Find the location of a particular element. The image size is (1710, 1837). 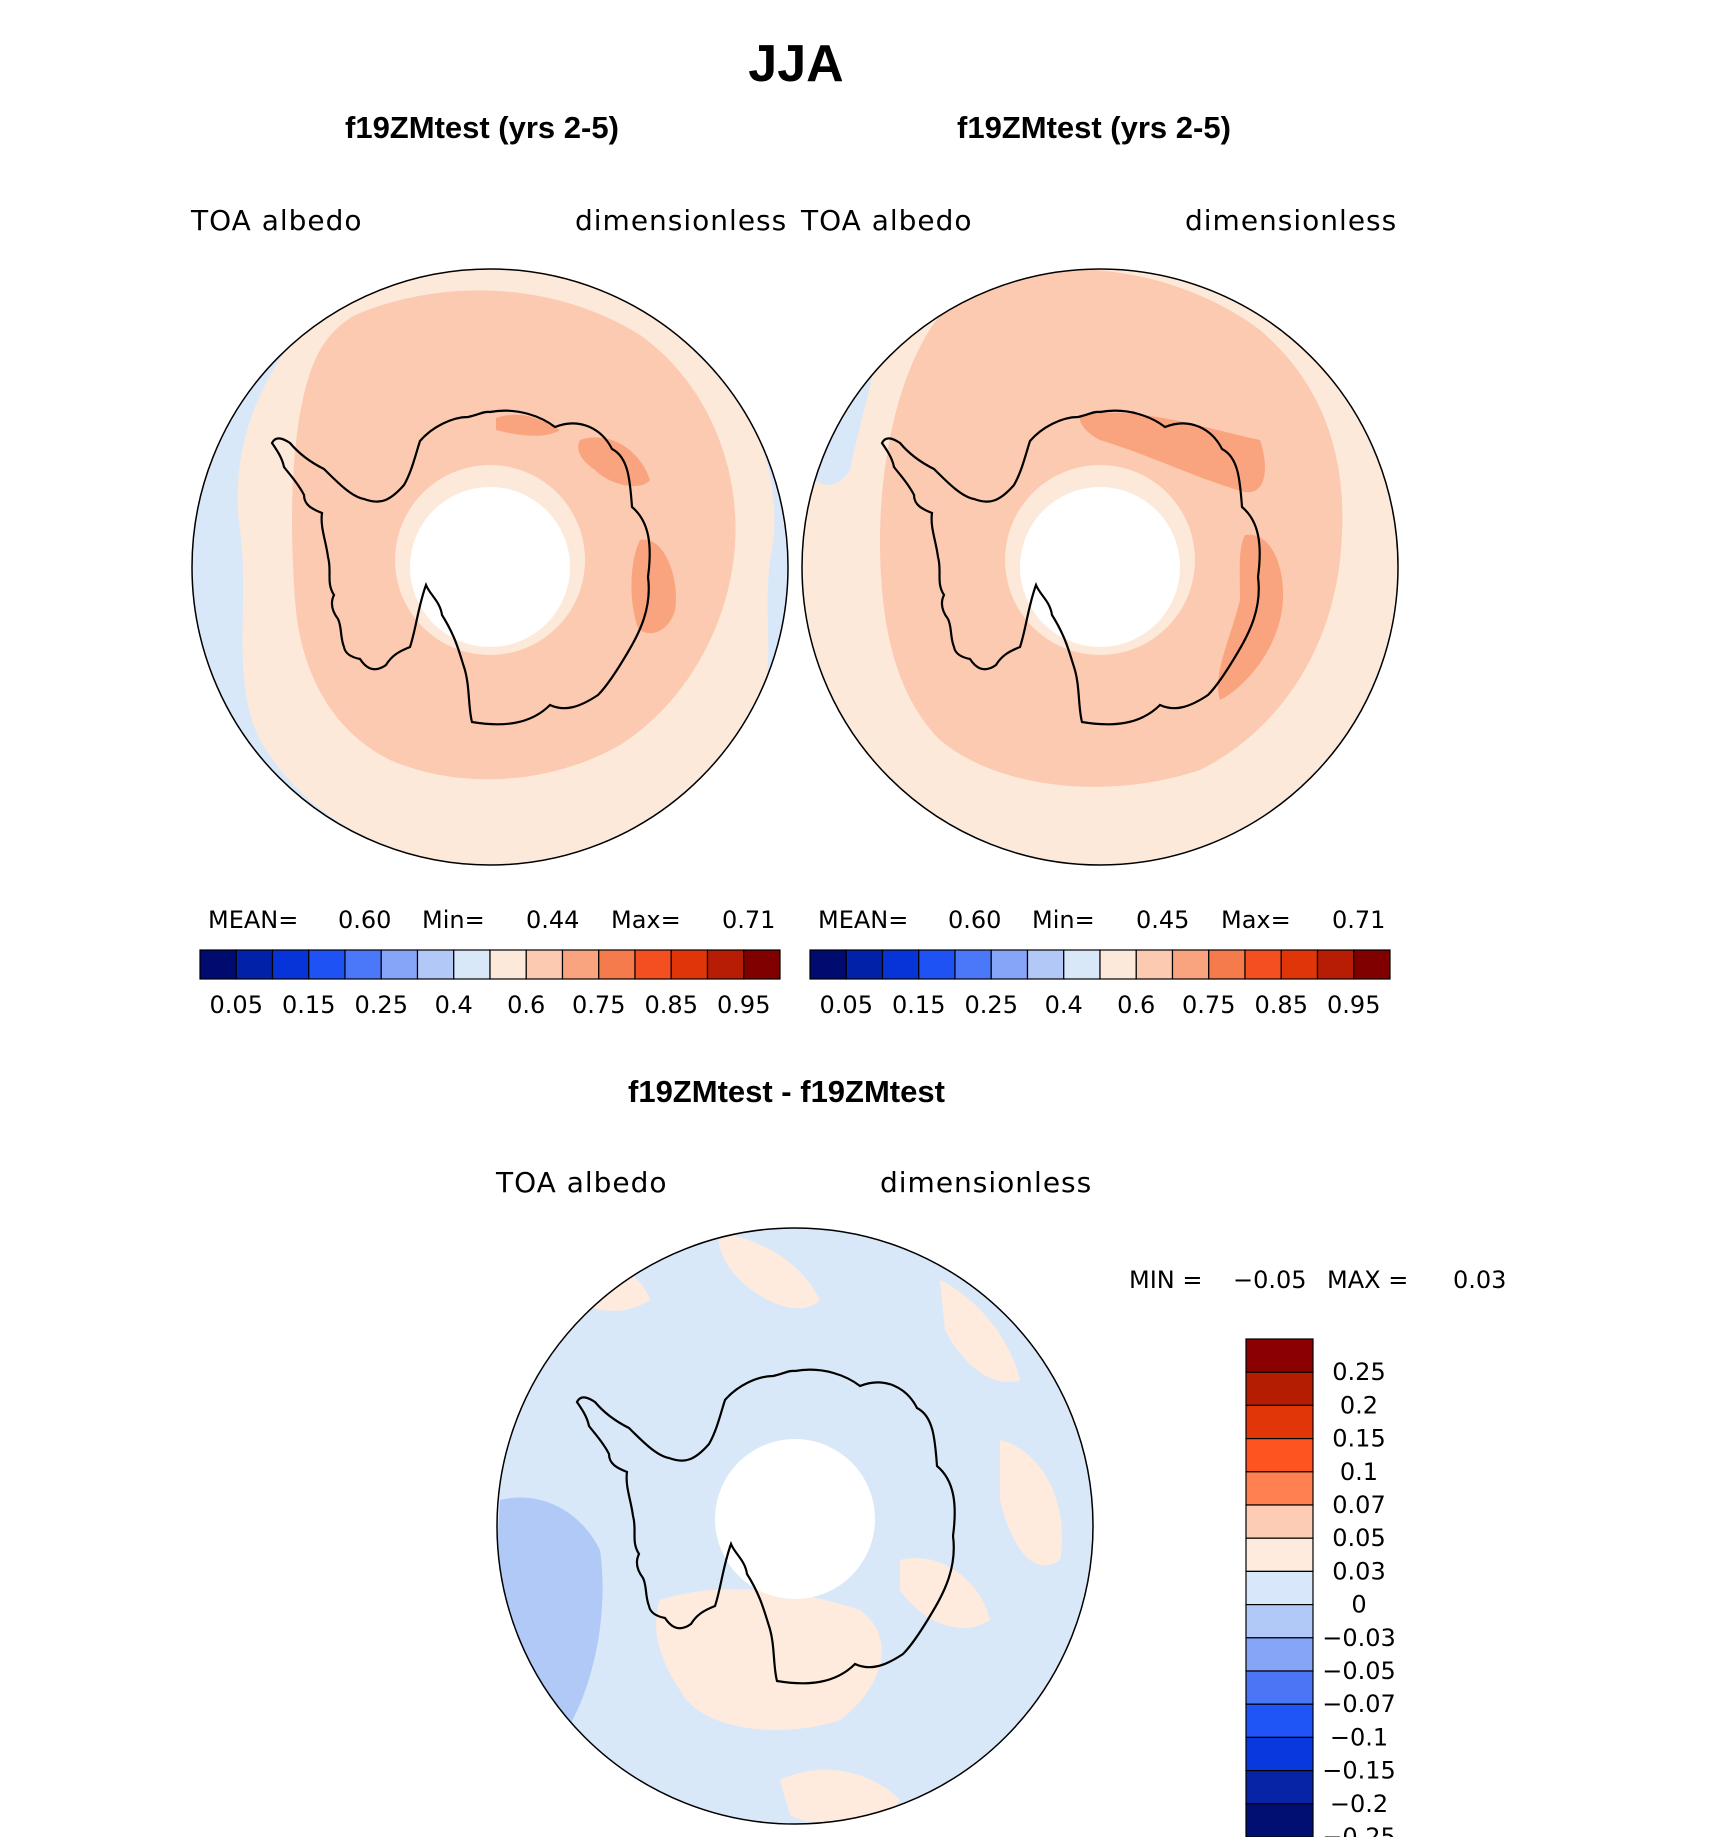

colorbar-panel-2: 0.05 0.15 0.25 0.4 0.6 0.75 0.85 0.95 is located at coordinates (1100, 984).